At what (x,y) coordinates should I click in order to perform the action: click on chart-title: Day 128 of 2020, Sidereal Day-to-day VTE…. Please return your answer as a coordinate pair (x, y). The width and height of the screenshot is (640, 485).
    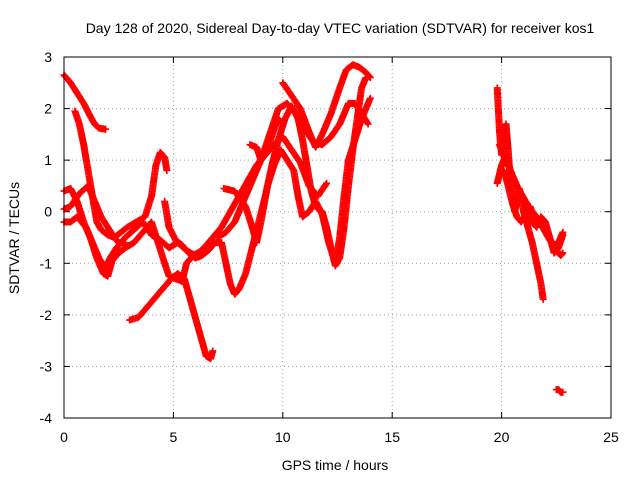
    Looking at the image, I should click on (340, 28).